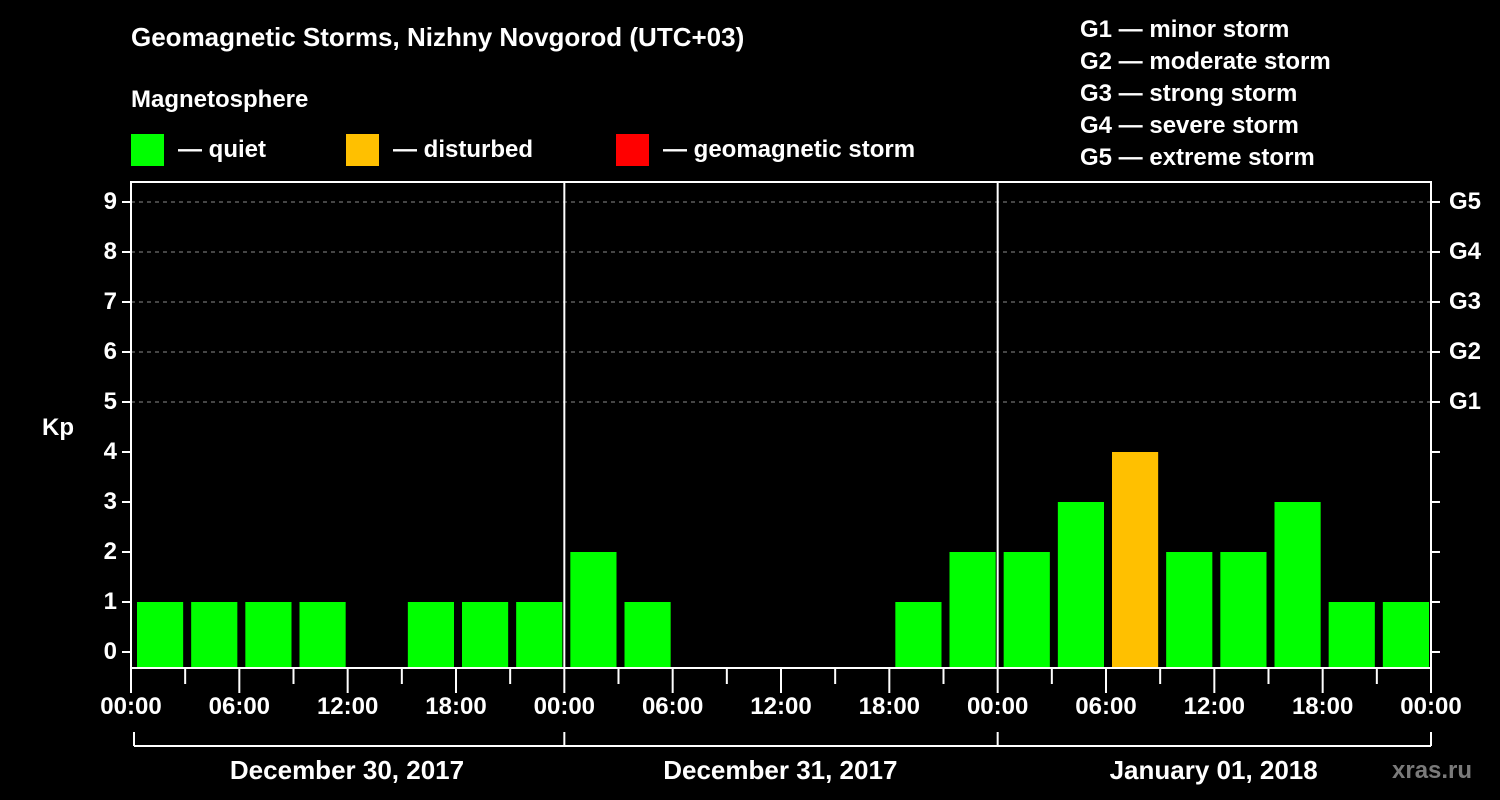  Describe the element at coordinates (1465, 351) in the screenshot. I see `g-level-label: G2` at that location.